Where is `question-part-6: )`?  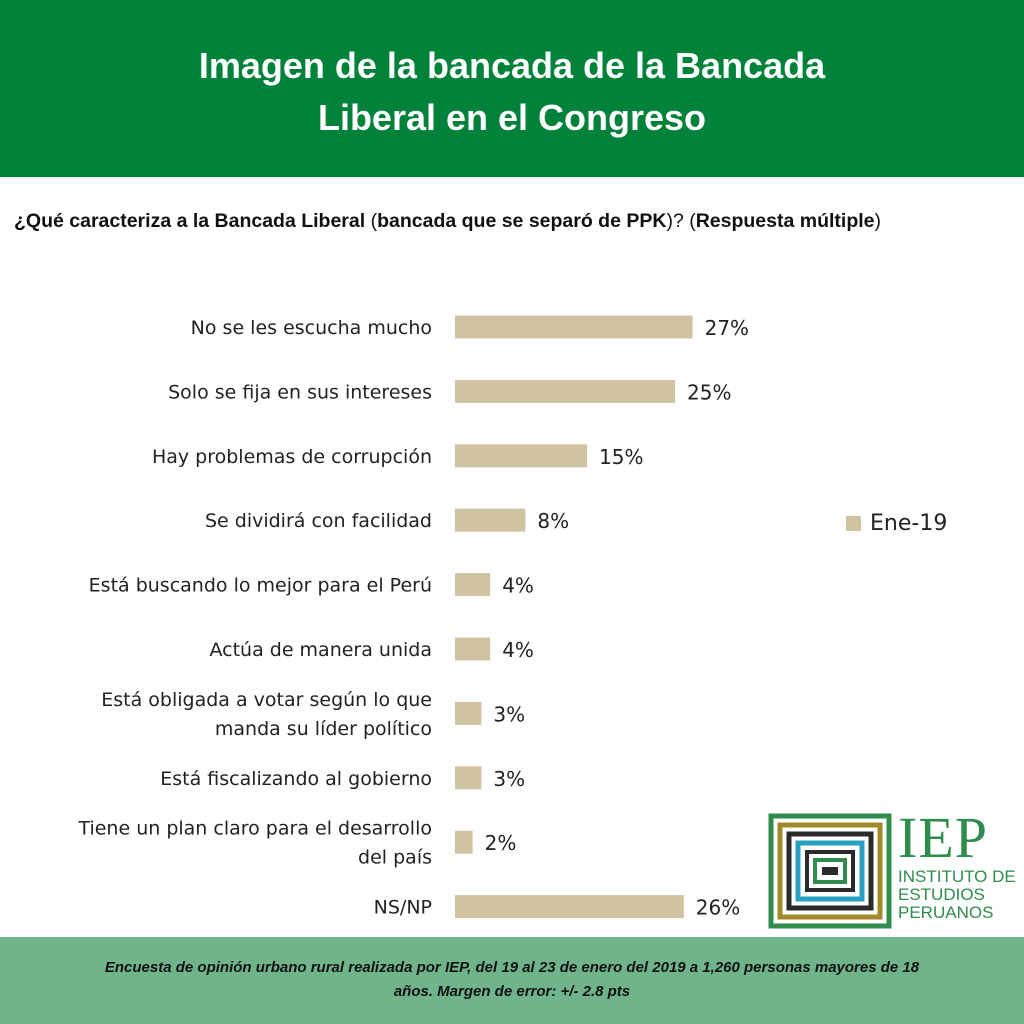
question-part-6: ) is located at coordinates (878, 221).